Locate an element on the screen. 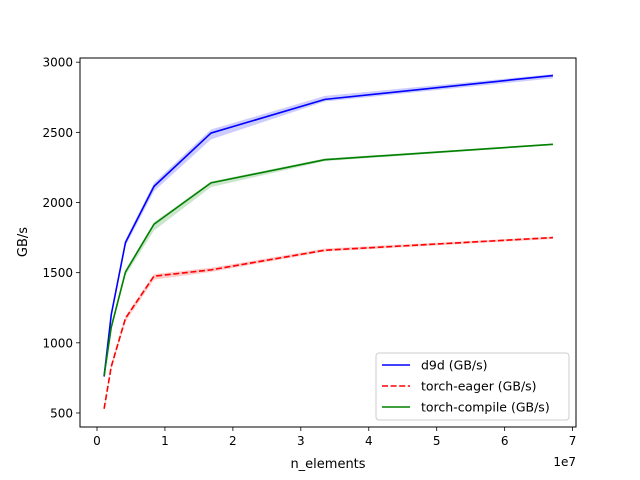 This screenshot has width=640, height=480. legend-box is located at coordinates (472, 386).